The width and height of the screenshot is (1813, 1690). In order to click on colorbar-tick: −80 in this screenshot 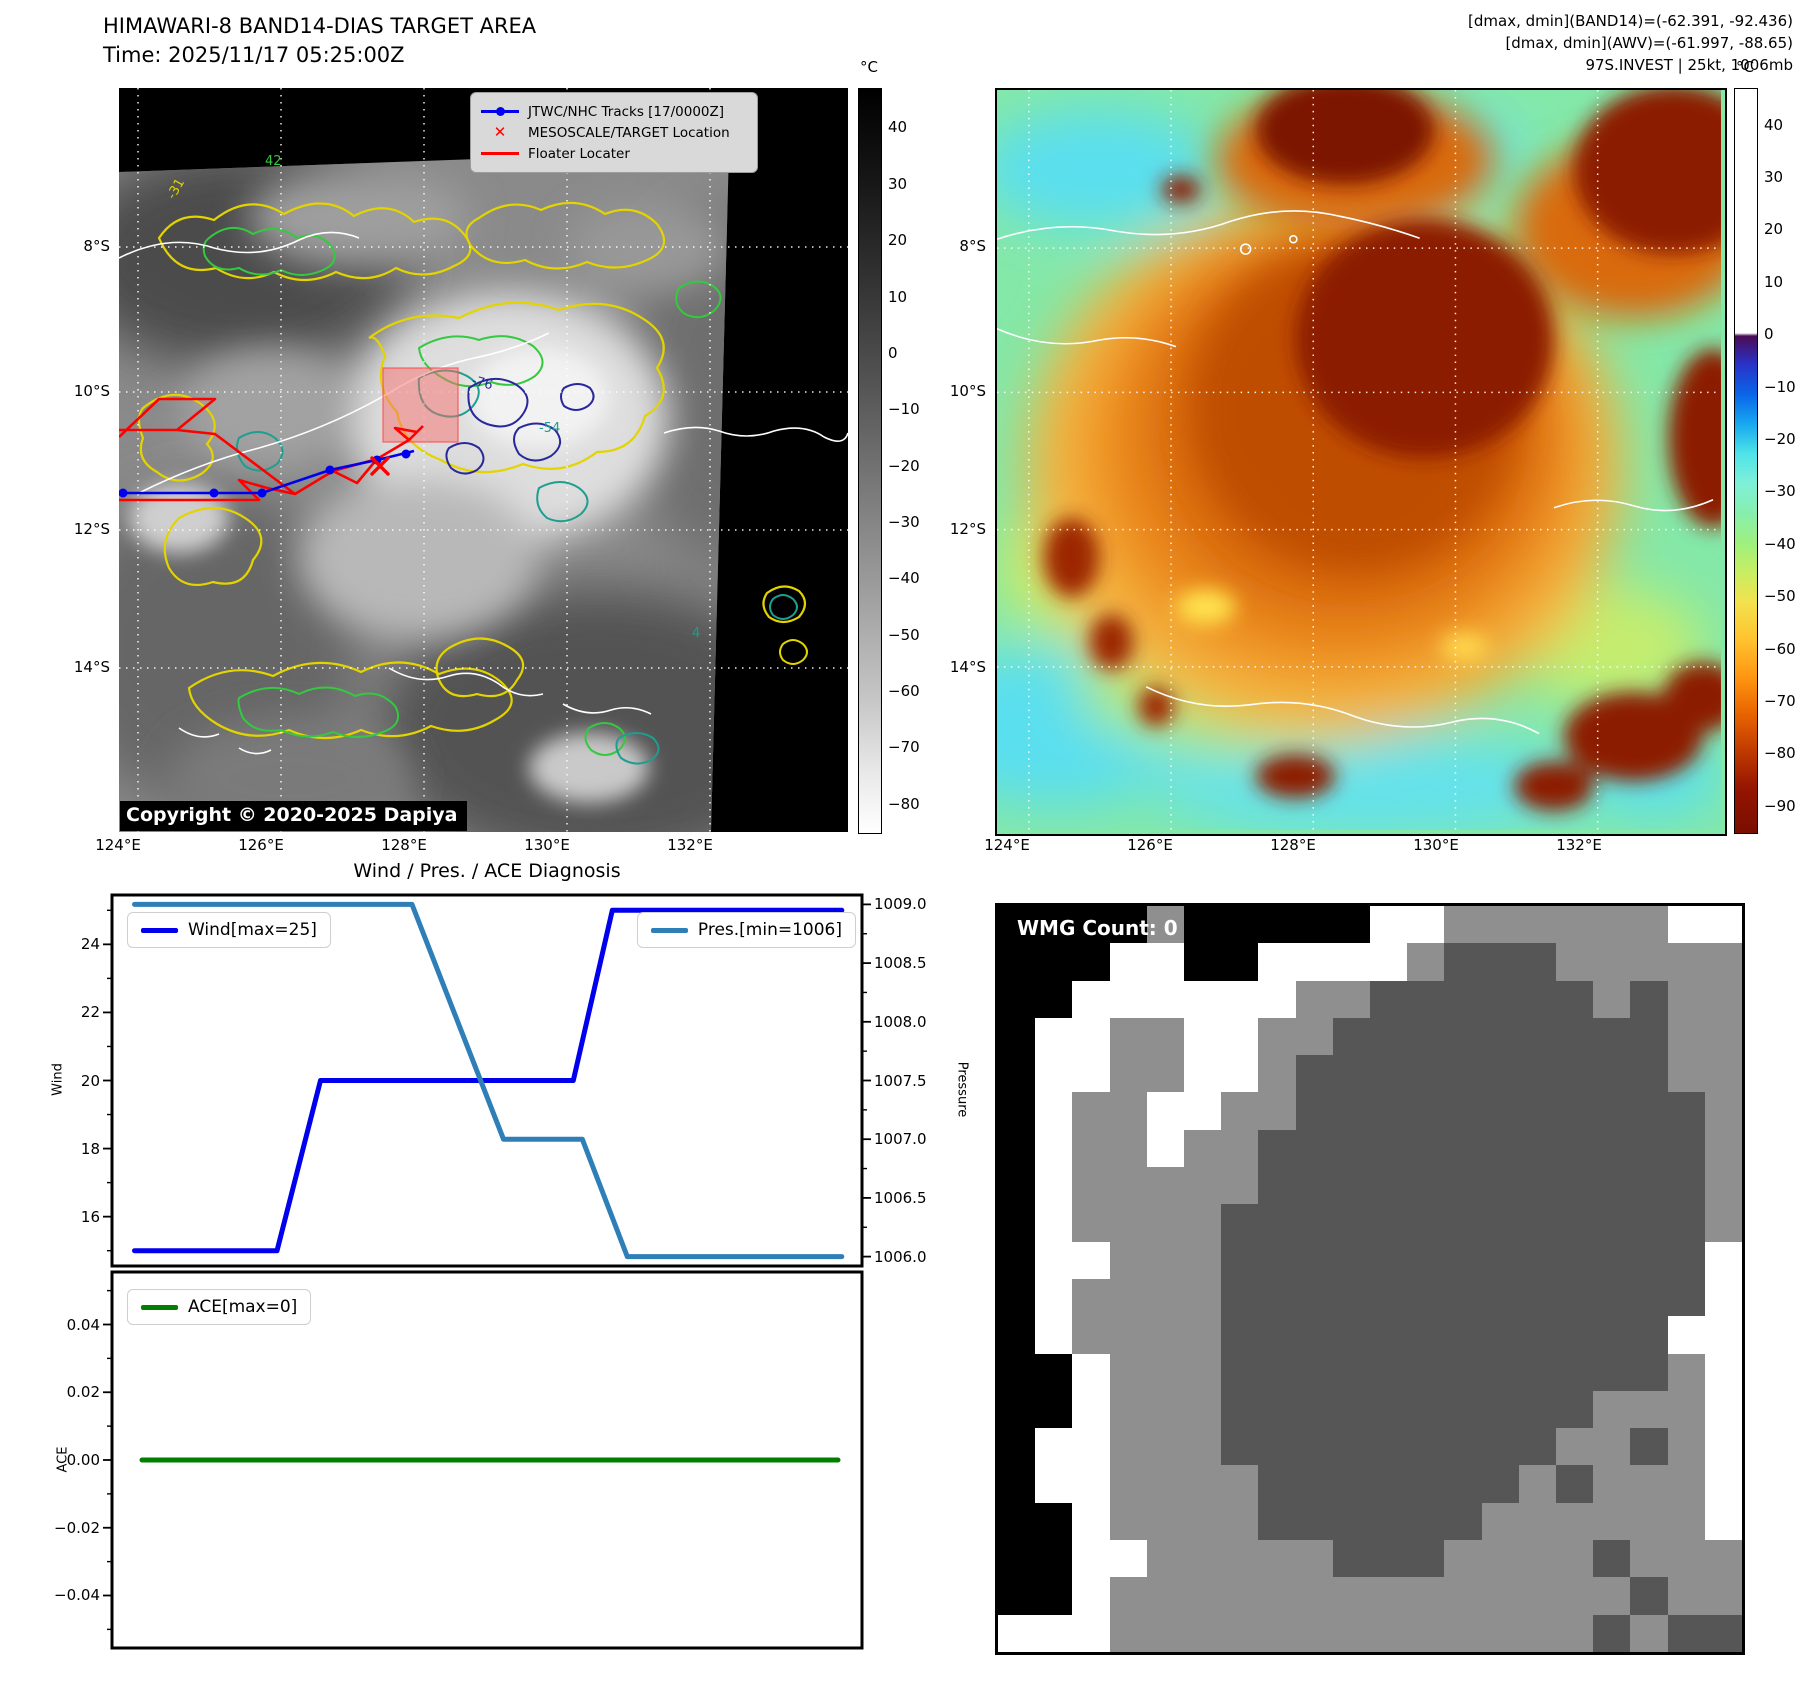, I will do `click(904, 803)`.